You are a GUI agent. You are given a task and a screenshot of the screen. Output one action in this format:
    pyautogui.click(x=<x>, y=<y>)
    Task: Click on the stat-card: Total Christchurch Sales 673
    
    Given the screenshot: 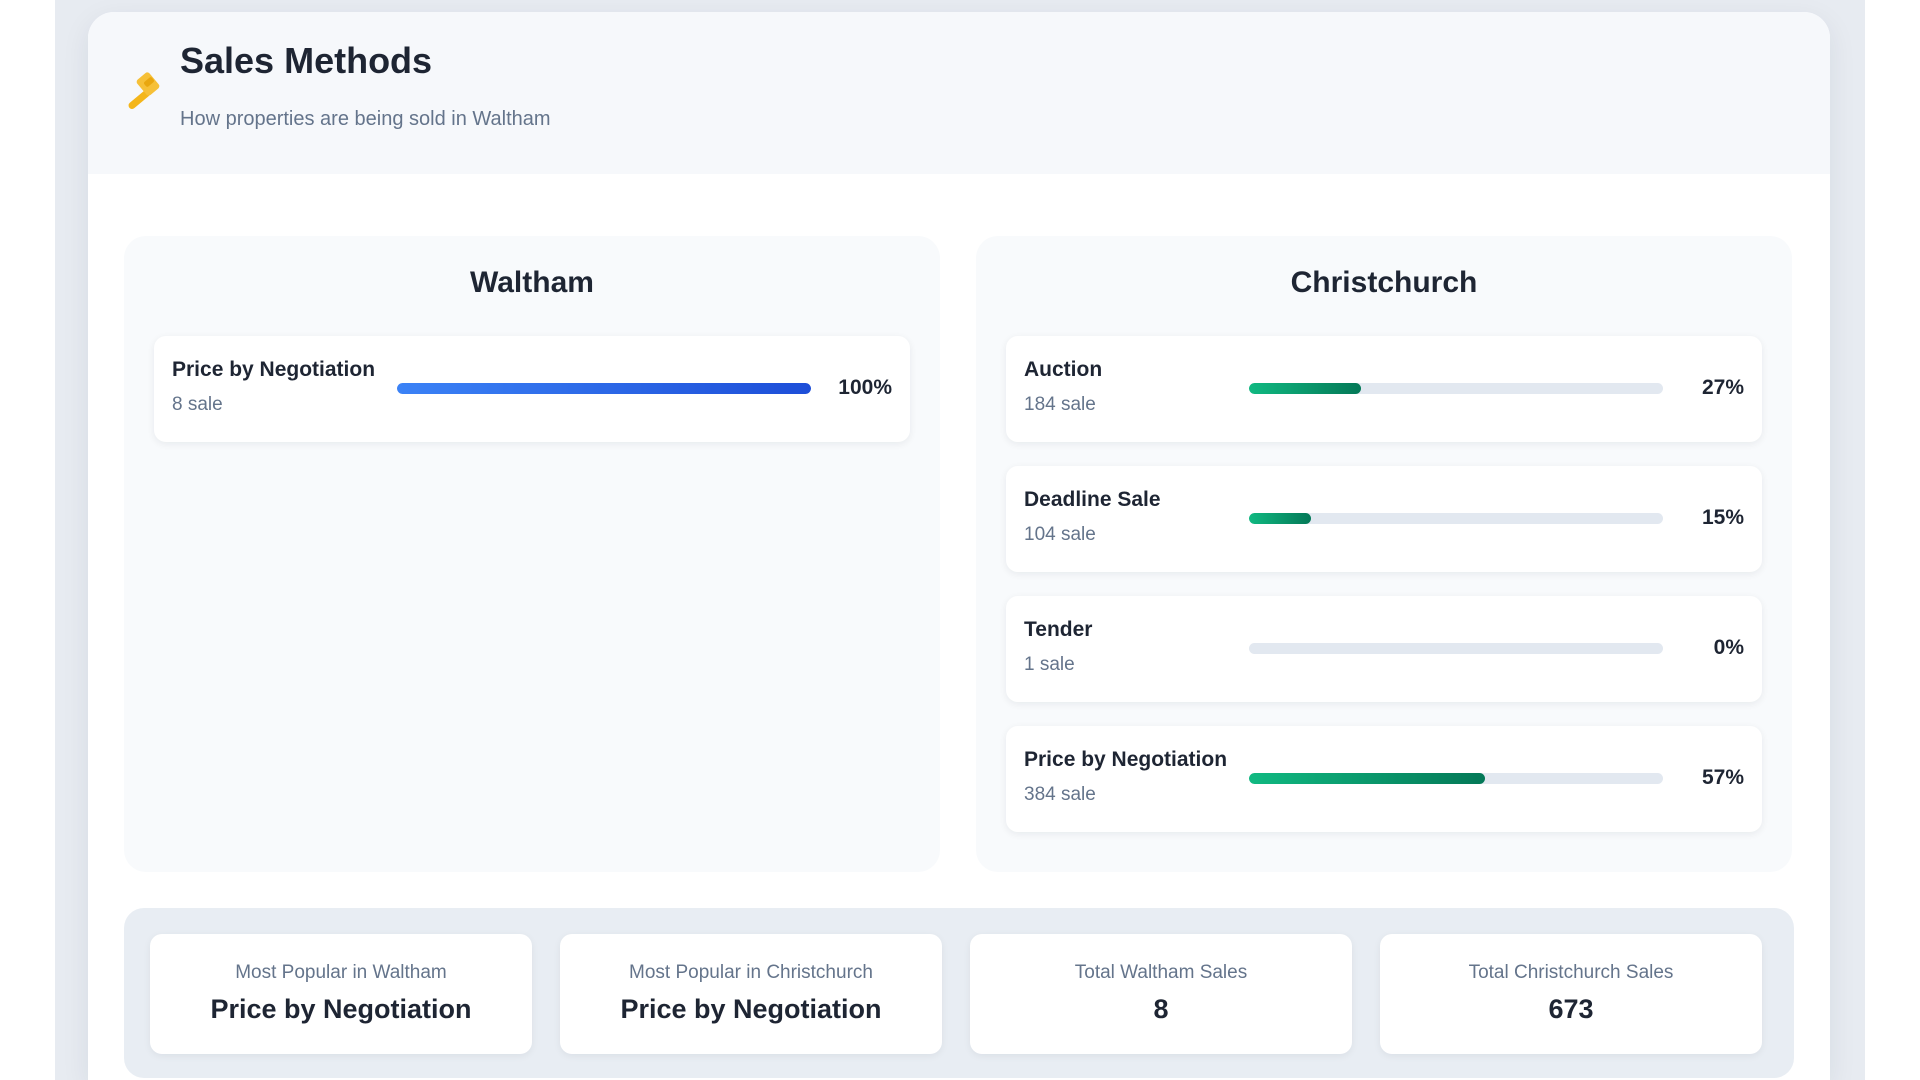 What is the action you would take?
    pyautogui.click(x=1571, y=994)
    